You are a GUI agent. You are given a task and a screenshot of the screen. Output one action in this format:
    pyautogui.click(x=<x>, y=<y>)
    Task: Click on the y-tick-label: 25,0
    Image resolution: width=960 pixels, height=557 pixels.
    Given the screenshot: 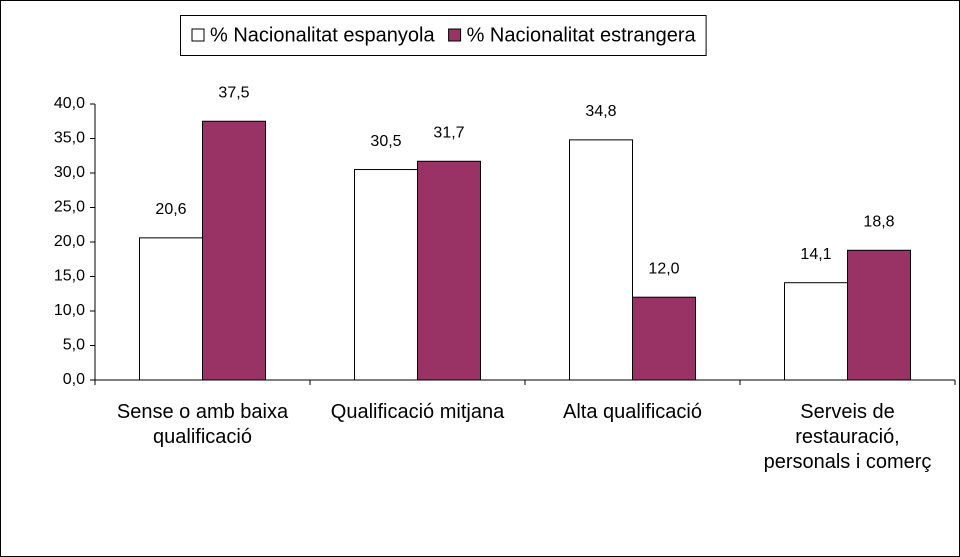 What is the action you would take?
    pyautogui.click(x=69, y=207)
    